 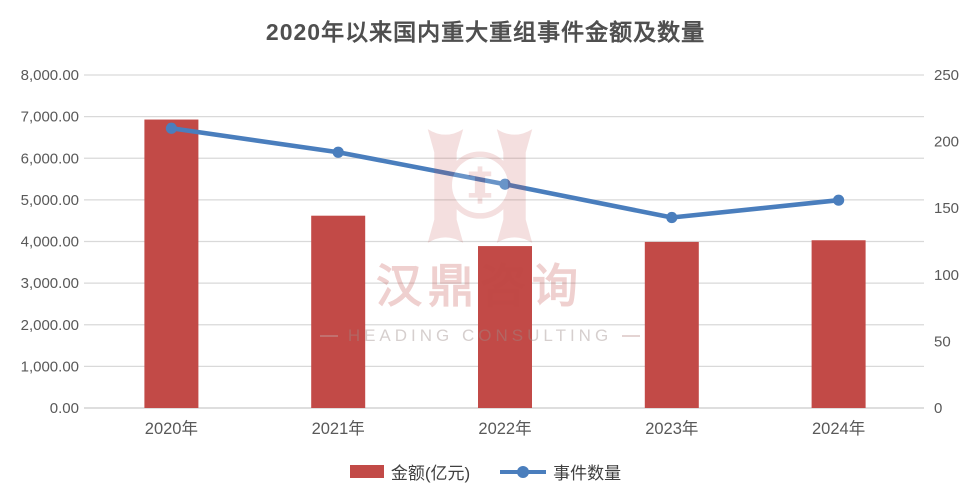 I want to click on svg-text: 4,000.00, so click(x=50, y=242).